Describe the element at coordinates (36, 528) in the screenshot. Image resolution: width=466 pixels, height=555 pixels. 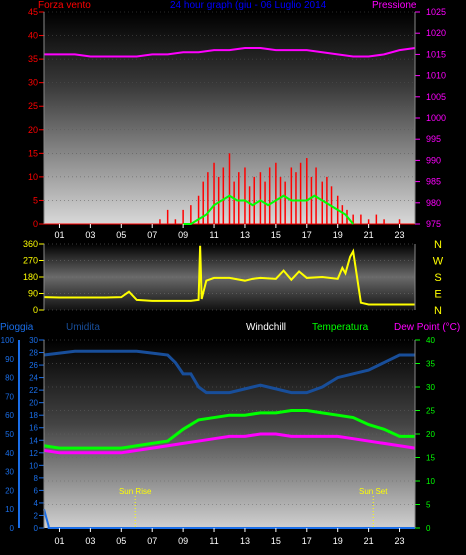
I see `humidity-tick-label: 0` at that location.